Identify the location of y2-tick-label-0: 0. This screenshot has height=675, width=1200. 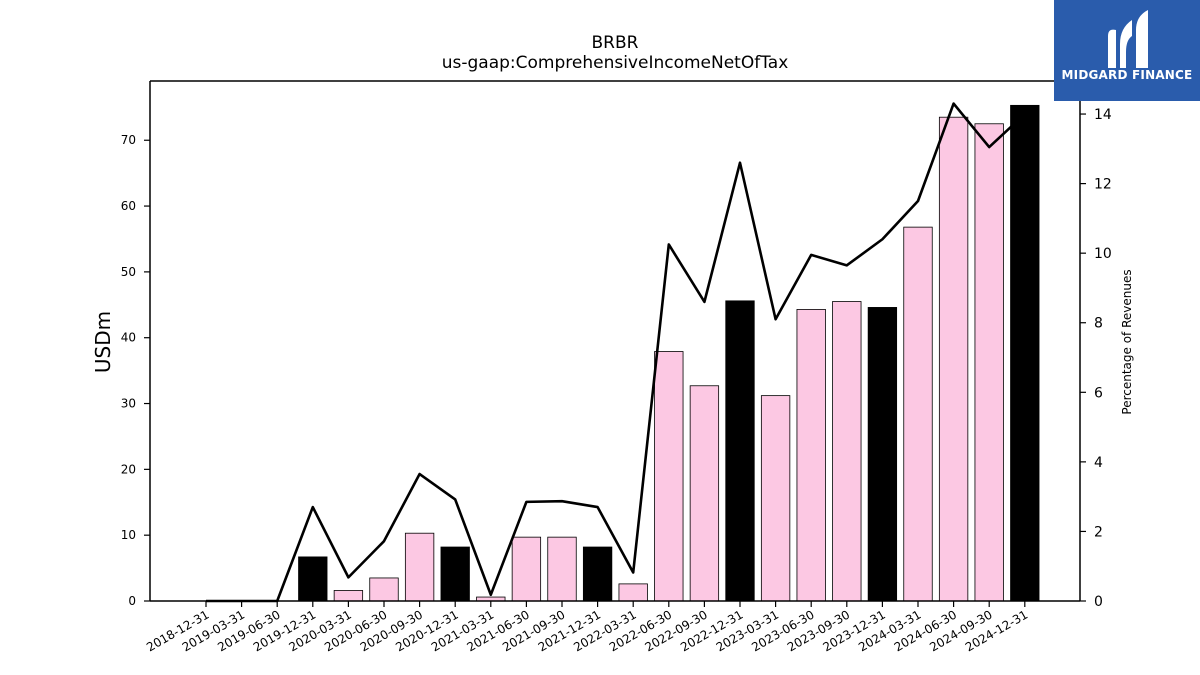
(1098, 602).